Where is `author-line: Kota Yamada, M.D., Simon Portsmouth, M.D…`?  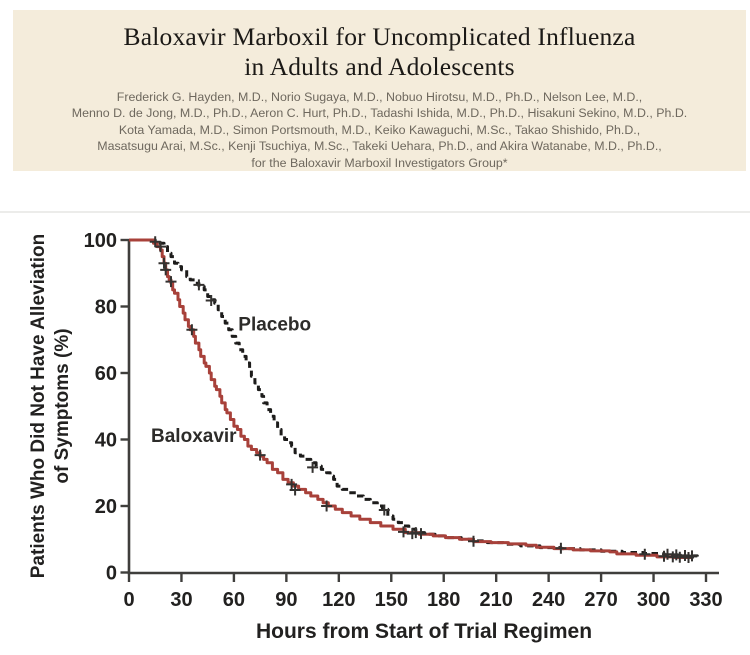
author-line: Kota Yamada, M.D., Simon Portsmouth, M.D… is located at coordinates (379, 129).